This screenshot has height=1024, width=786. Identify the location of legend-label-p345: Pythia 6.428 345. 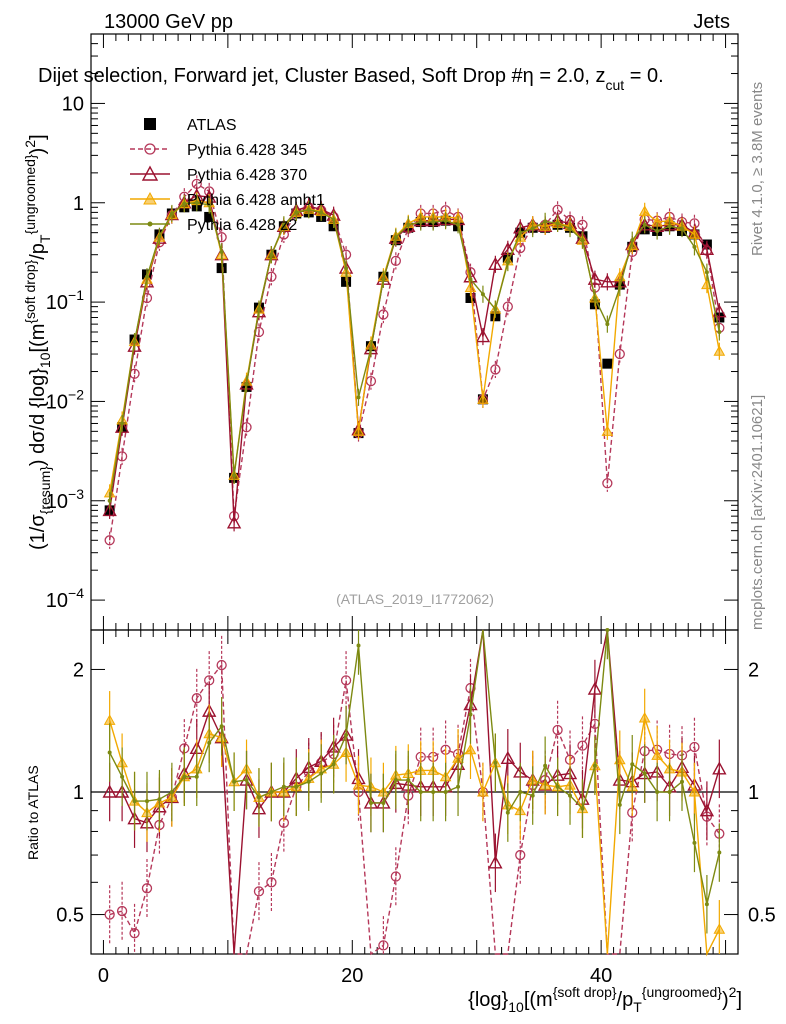
(247, 150).